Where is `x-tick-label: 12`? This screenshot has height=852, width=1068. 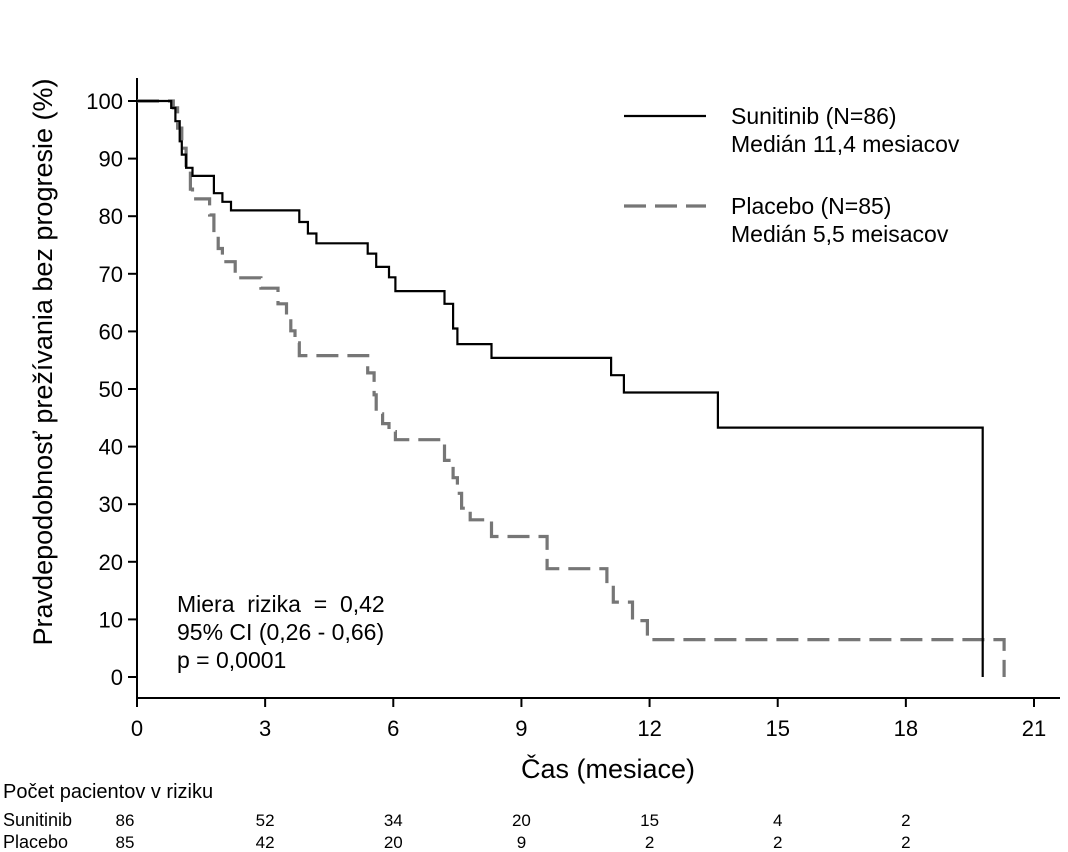 x-tick-label: 12 is located at coordinates (649, 728).